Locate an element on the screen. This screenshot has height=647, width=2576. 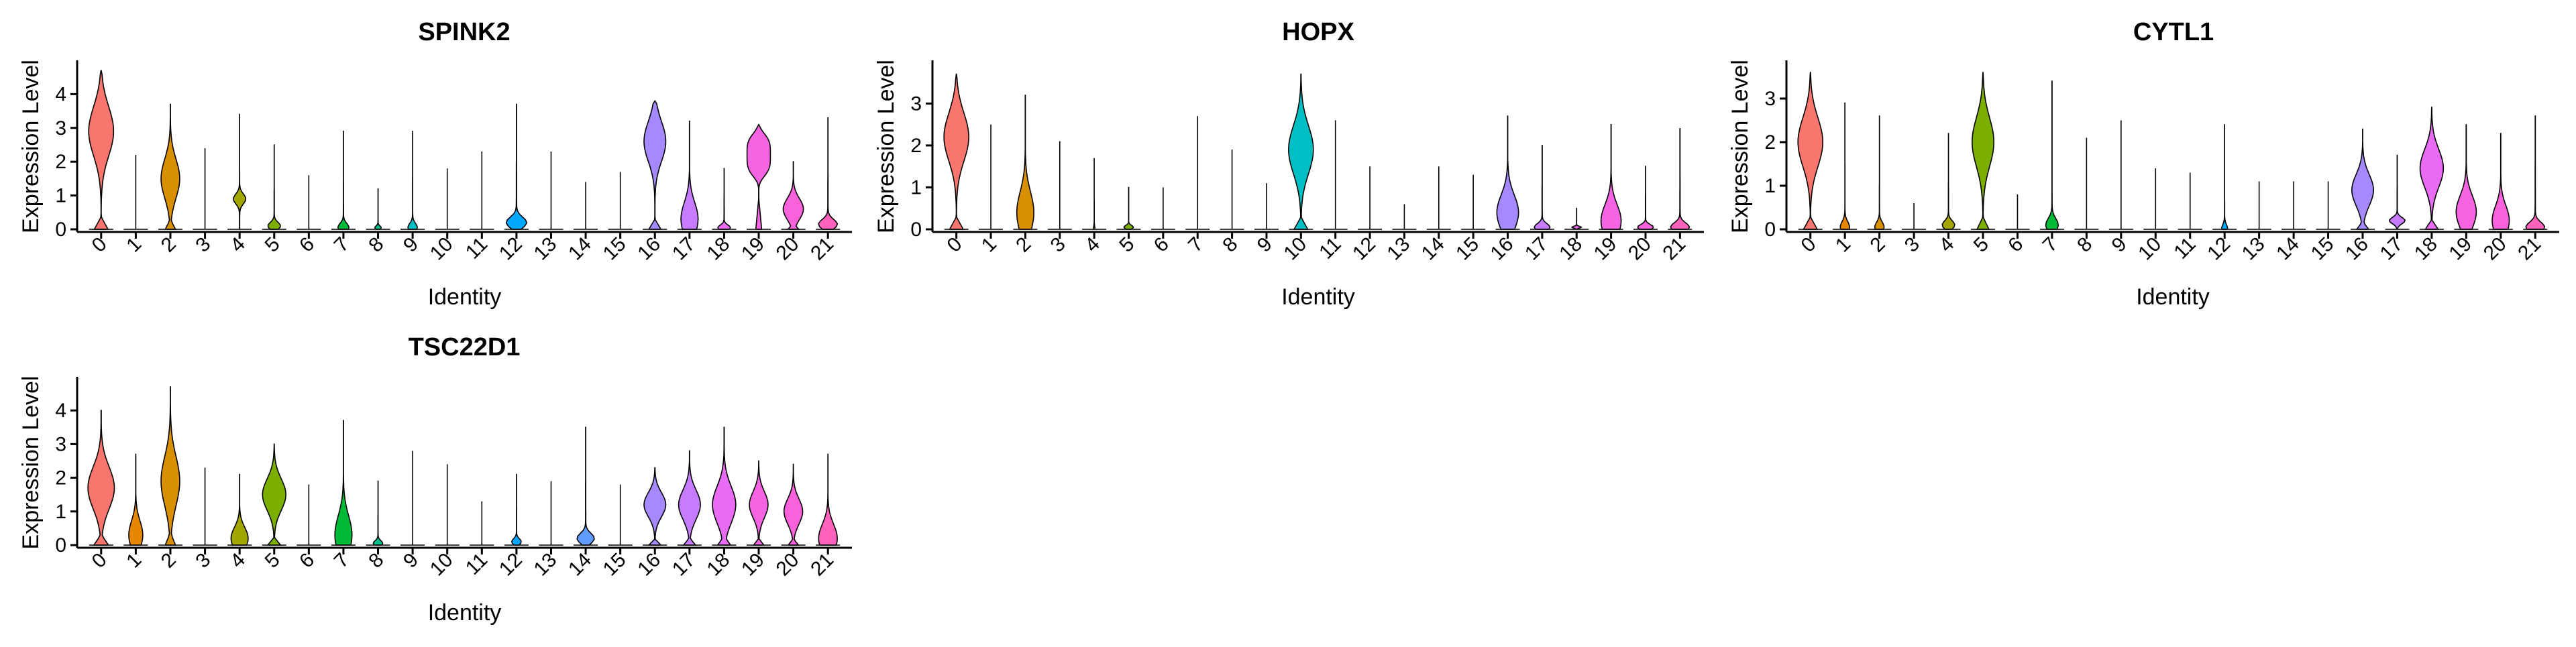
x-tick-label: 20 is located at coordinates (788, 249).